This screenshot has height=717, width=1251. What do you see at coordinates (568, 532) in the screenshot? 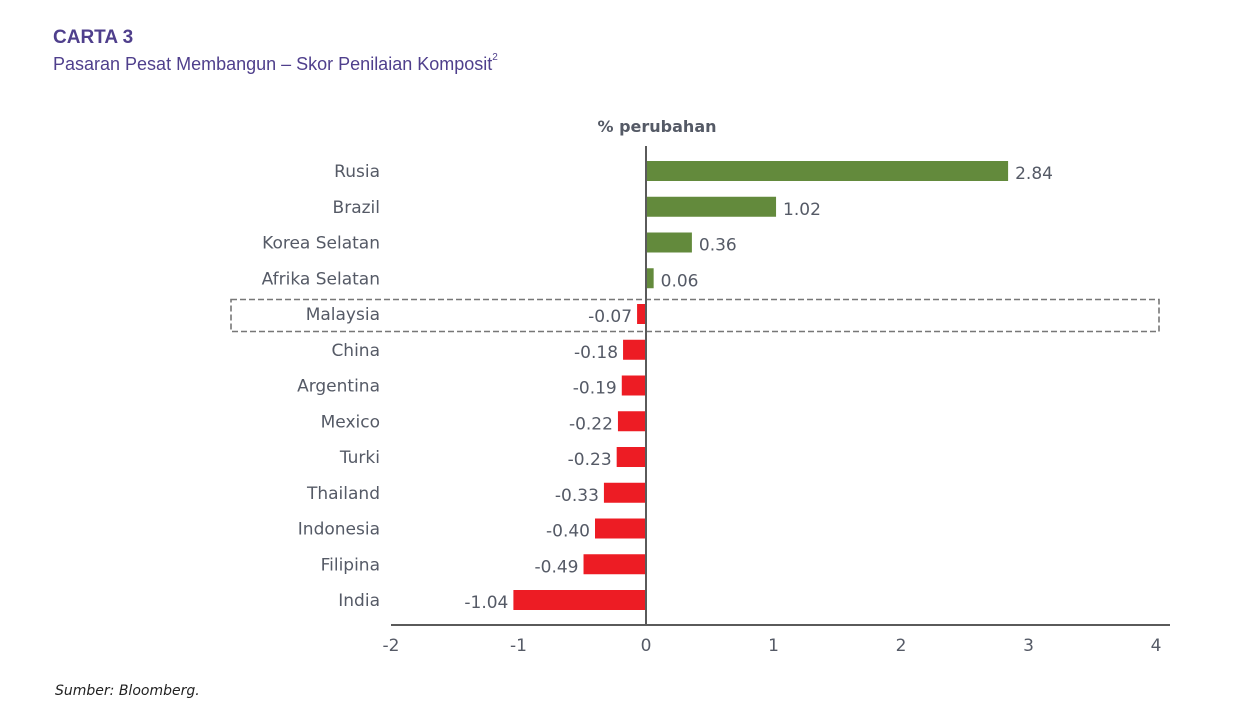
I see `data-label: -0.40` at bounding box center [568, 532].